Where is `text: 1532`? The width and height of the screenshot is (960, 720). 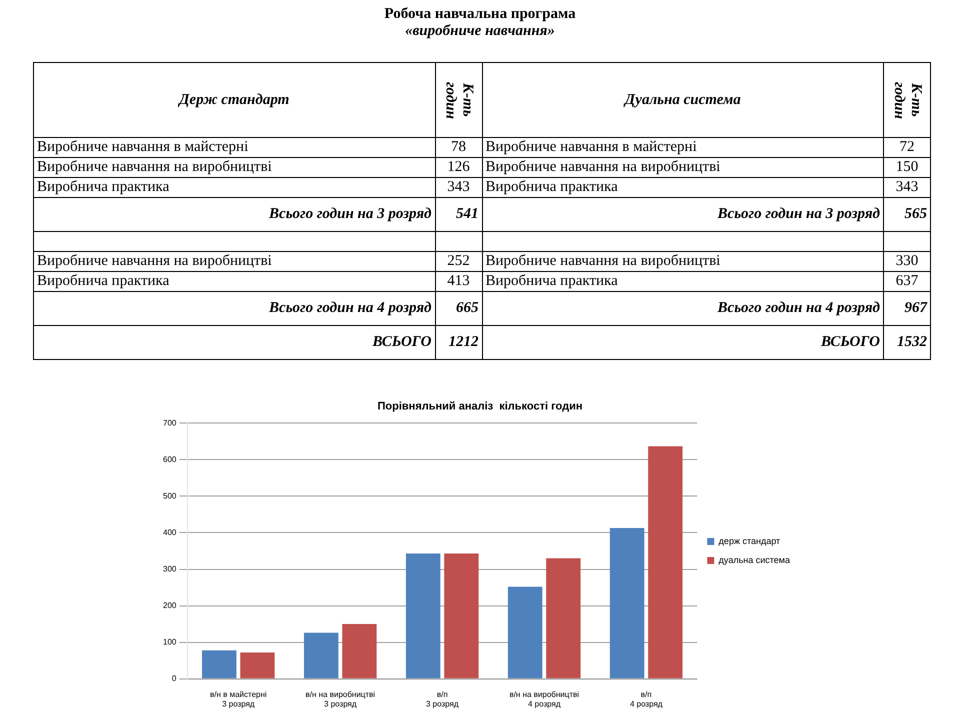 text: 1532 is located at coordinates (907, 343).